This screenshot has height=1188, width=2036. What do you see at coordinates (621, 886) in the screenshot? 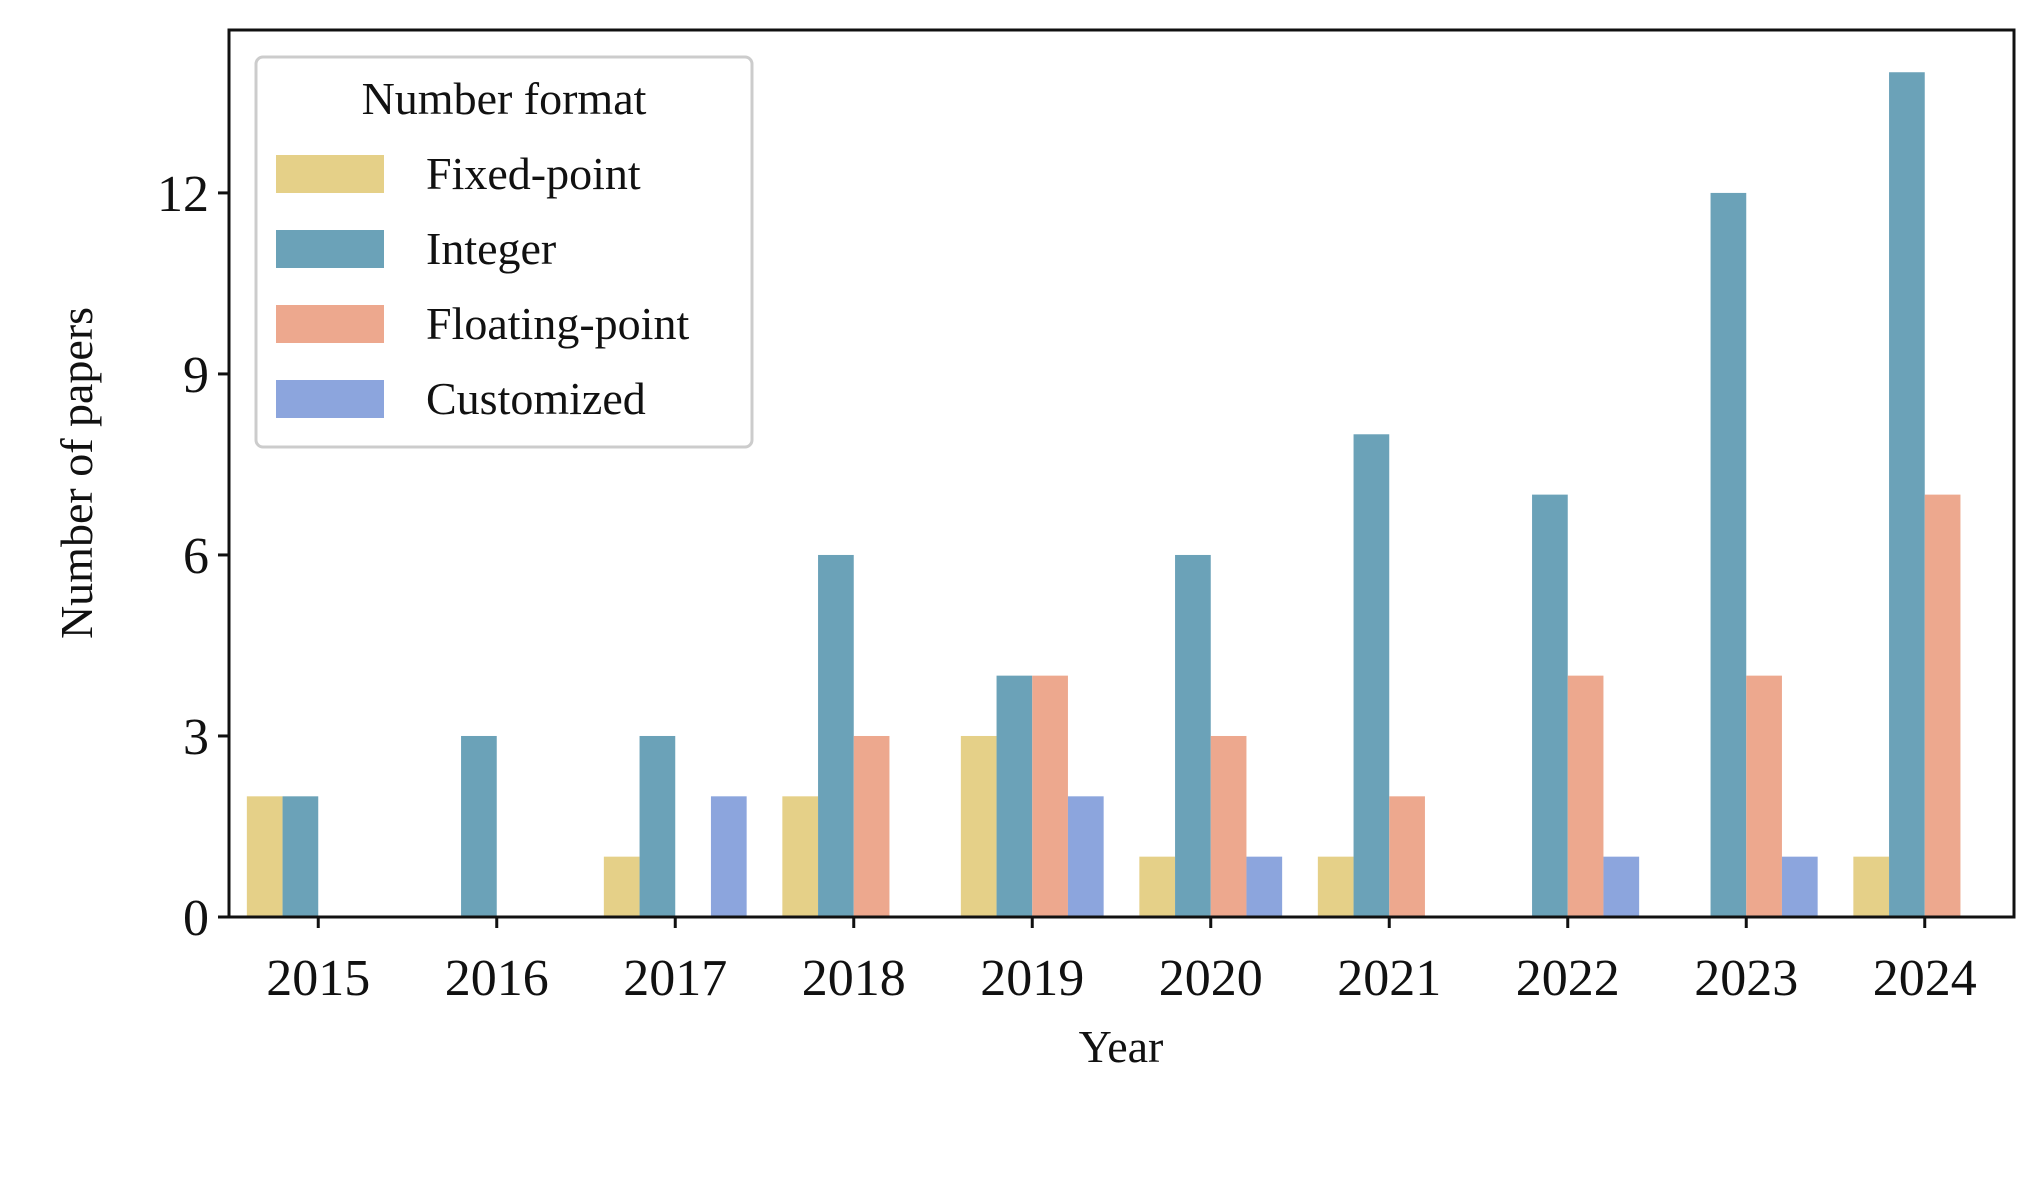
I see `bar-fixed-point-2017` at bounding box center [621, 886].